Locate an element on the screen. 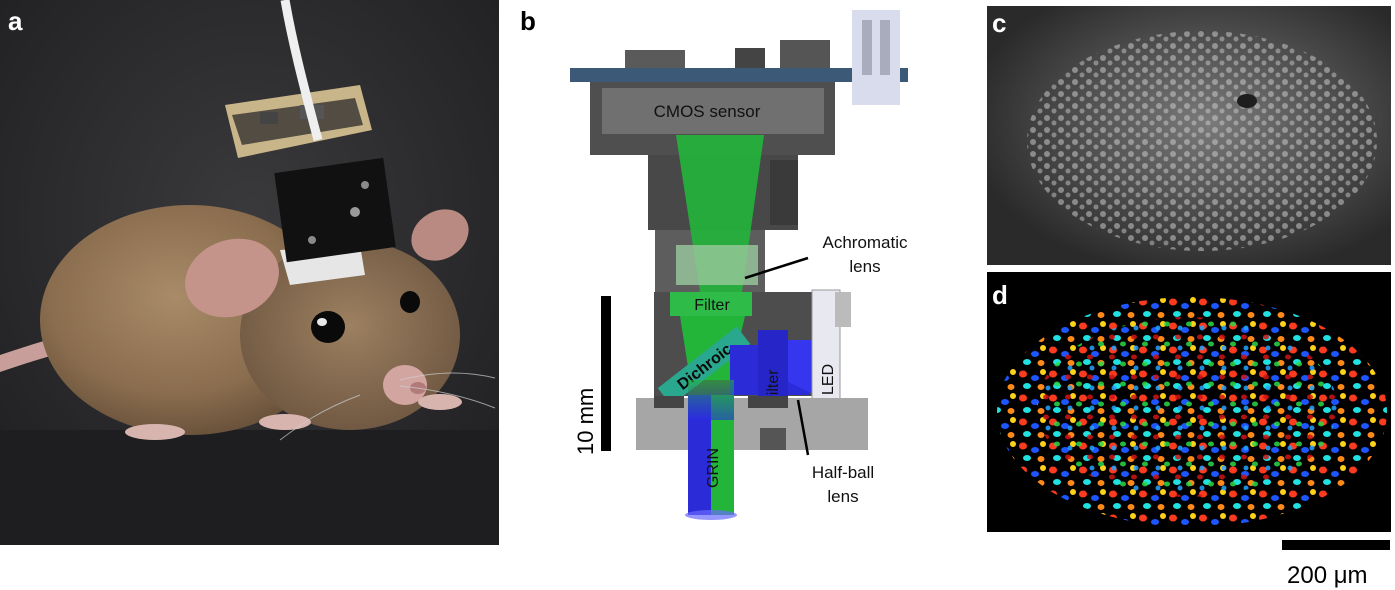 The height and width of the screenshot is (590, 1395). scale-bar-mm is located at coordinates (606, 373).